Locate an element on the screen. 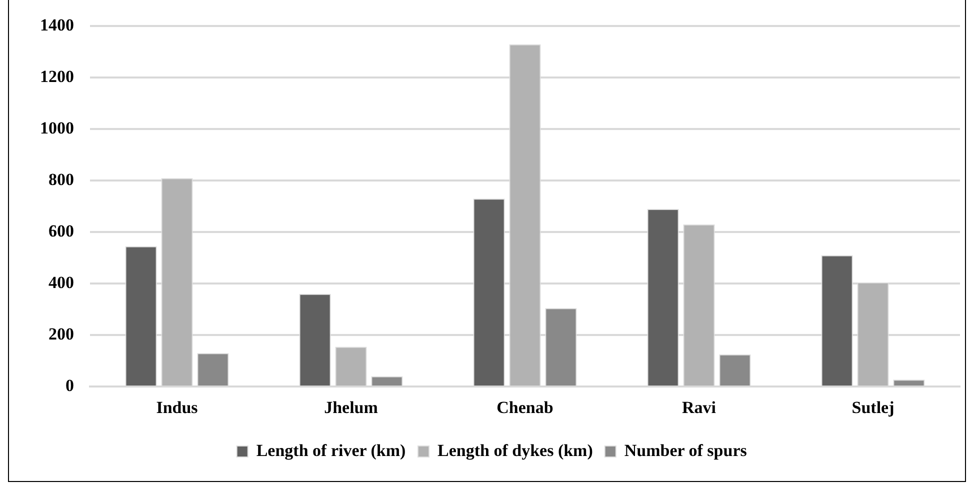 This screenshot has width=976, height=484. legend-label: Number of spurs is located at coordinates (686, 450).